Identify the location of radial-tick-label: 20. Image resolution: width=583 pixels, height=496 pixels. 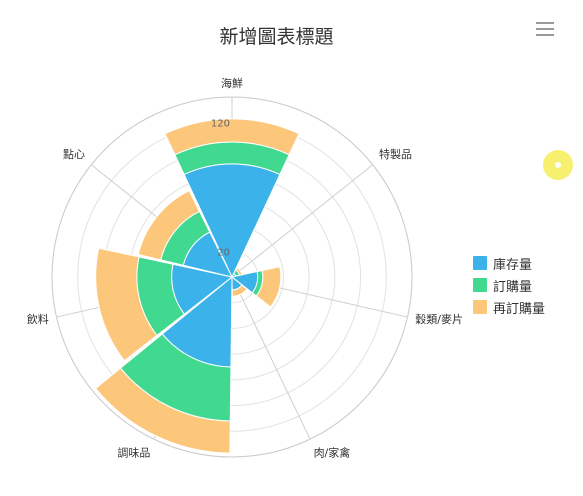
(223, 252).